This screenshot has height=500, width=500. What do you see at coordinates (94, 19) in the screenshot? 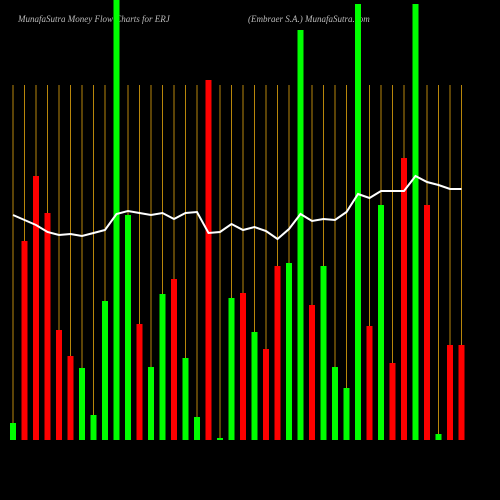
I see `chart-title: MunafaSutra Money Flow Charts for ERJ` at bounding box center [94, 19].